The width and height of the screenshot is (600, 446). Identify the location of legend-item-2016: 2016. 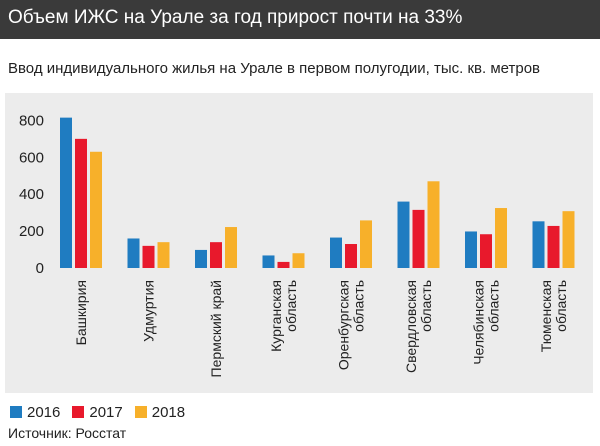
(35, 412).